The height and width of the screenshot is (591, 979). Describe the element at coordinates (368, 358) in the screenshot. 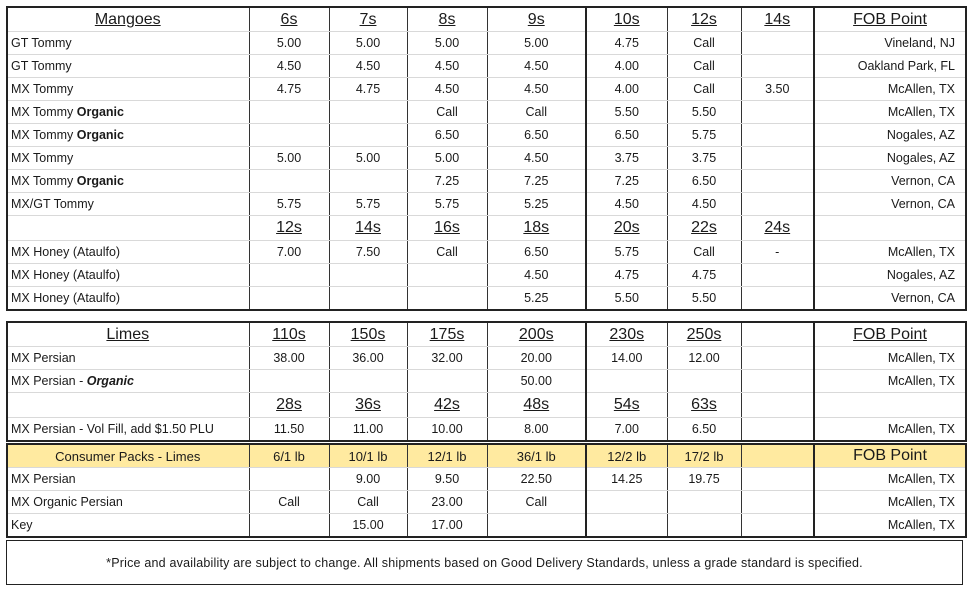

I see `price-cell: 36.00` at that location.